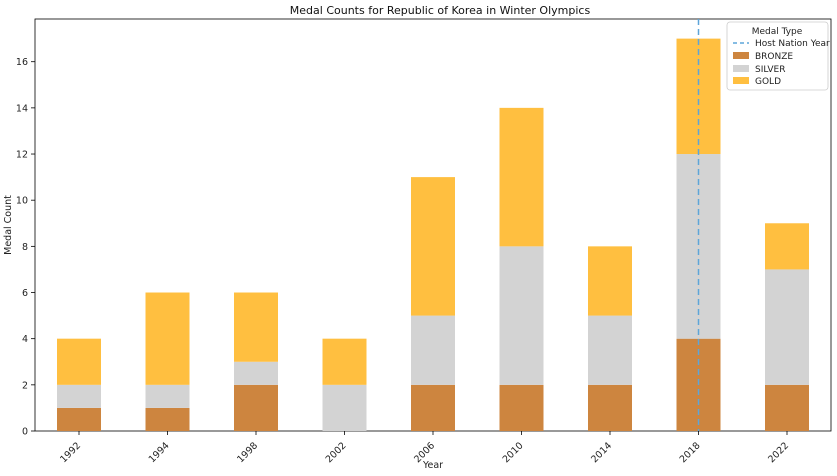 The width and height of the screenshot is (837, 476). Describe the element at coordinates (690, 452) in the screenshot. I see `x-tick-label: 2018` at that location.